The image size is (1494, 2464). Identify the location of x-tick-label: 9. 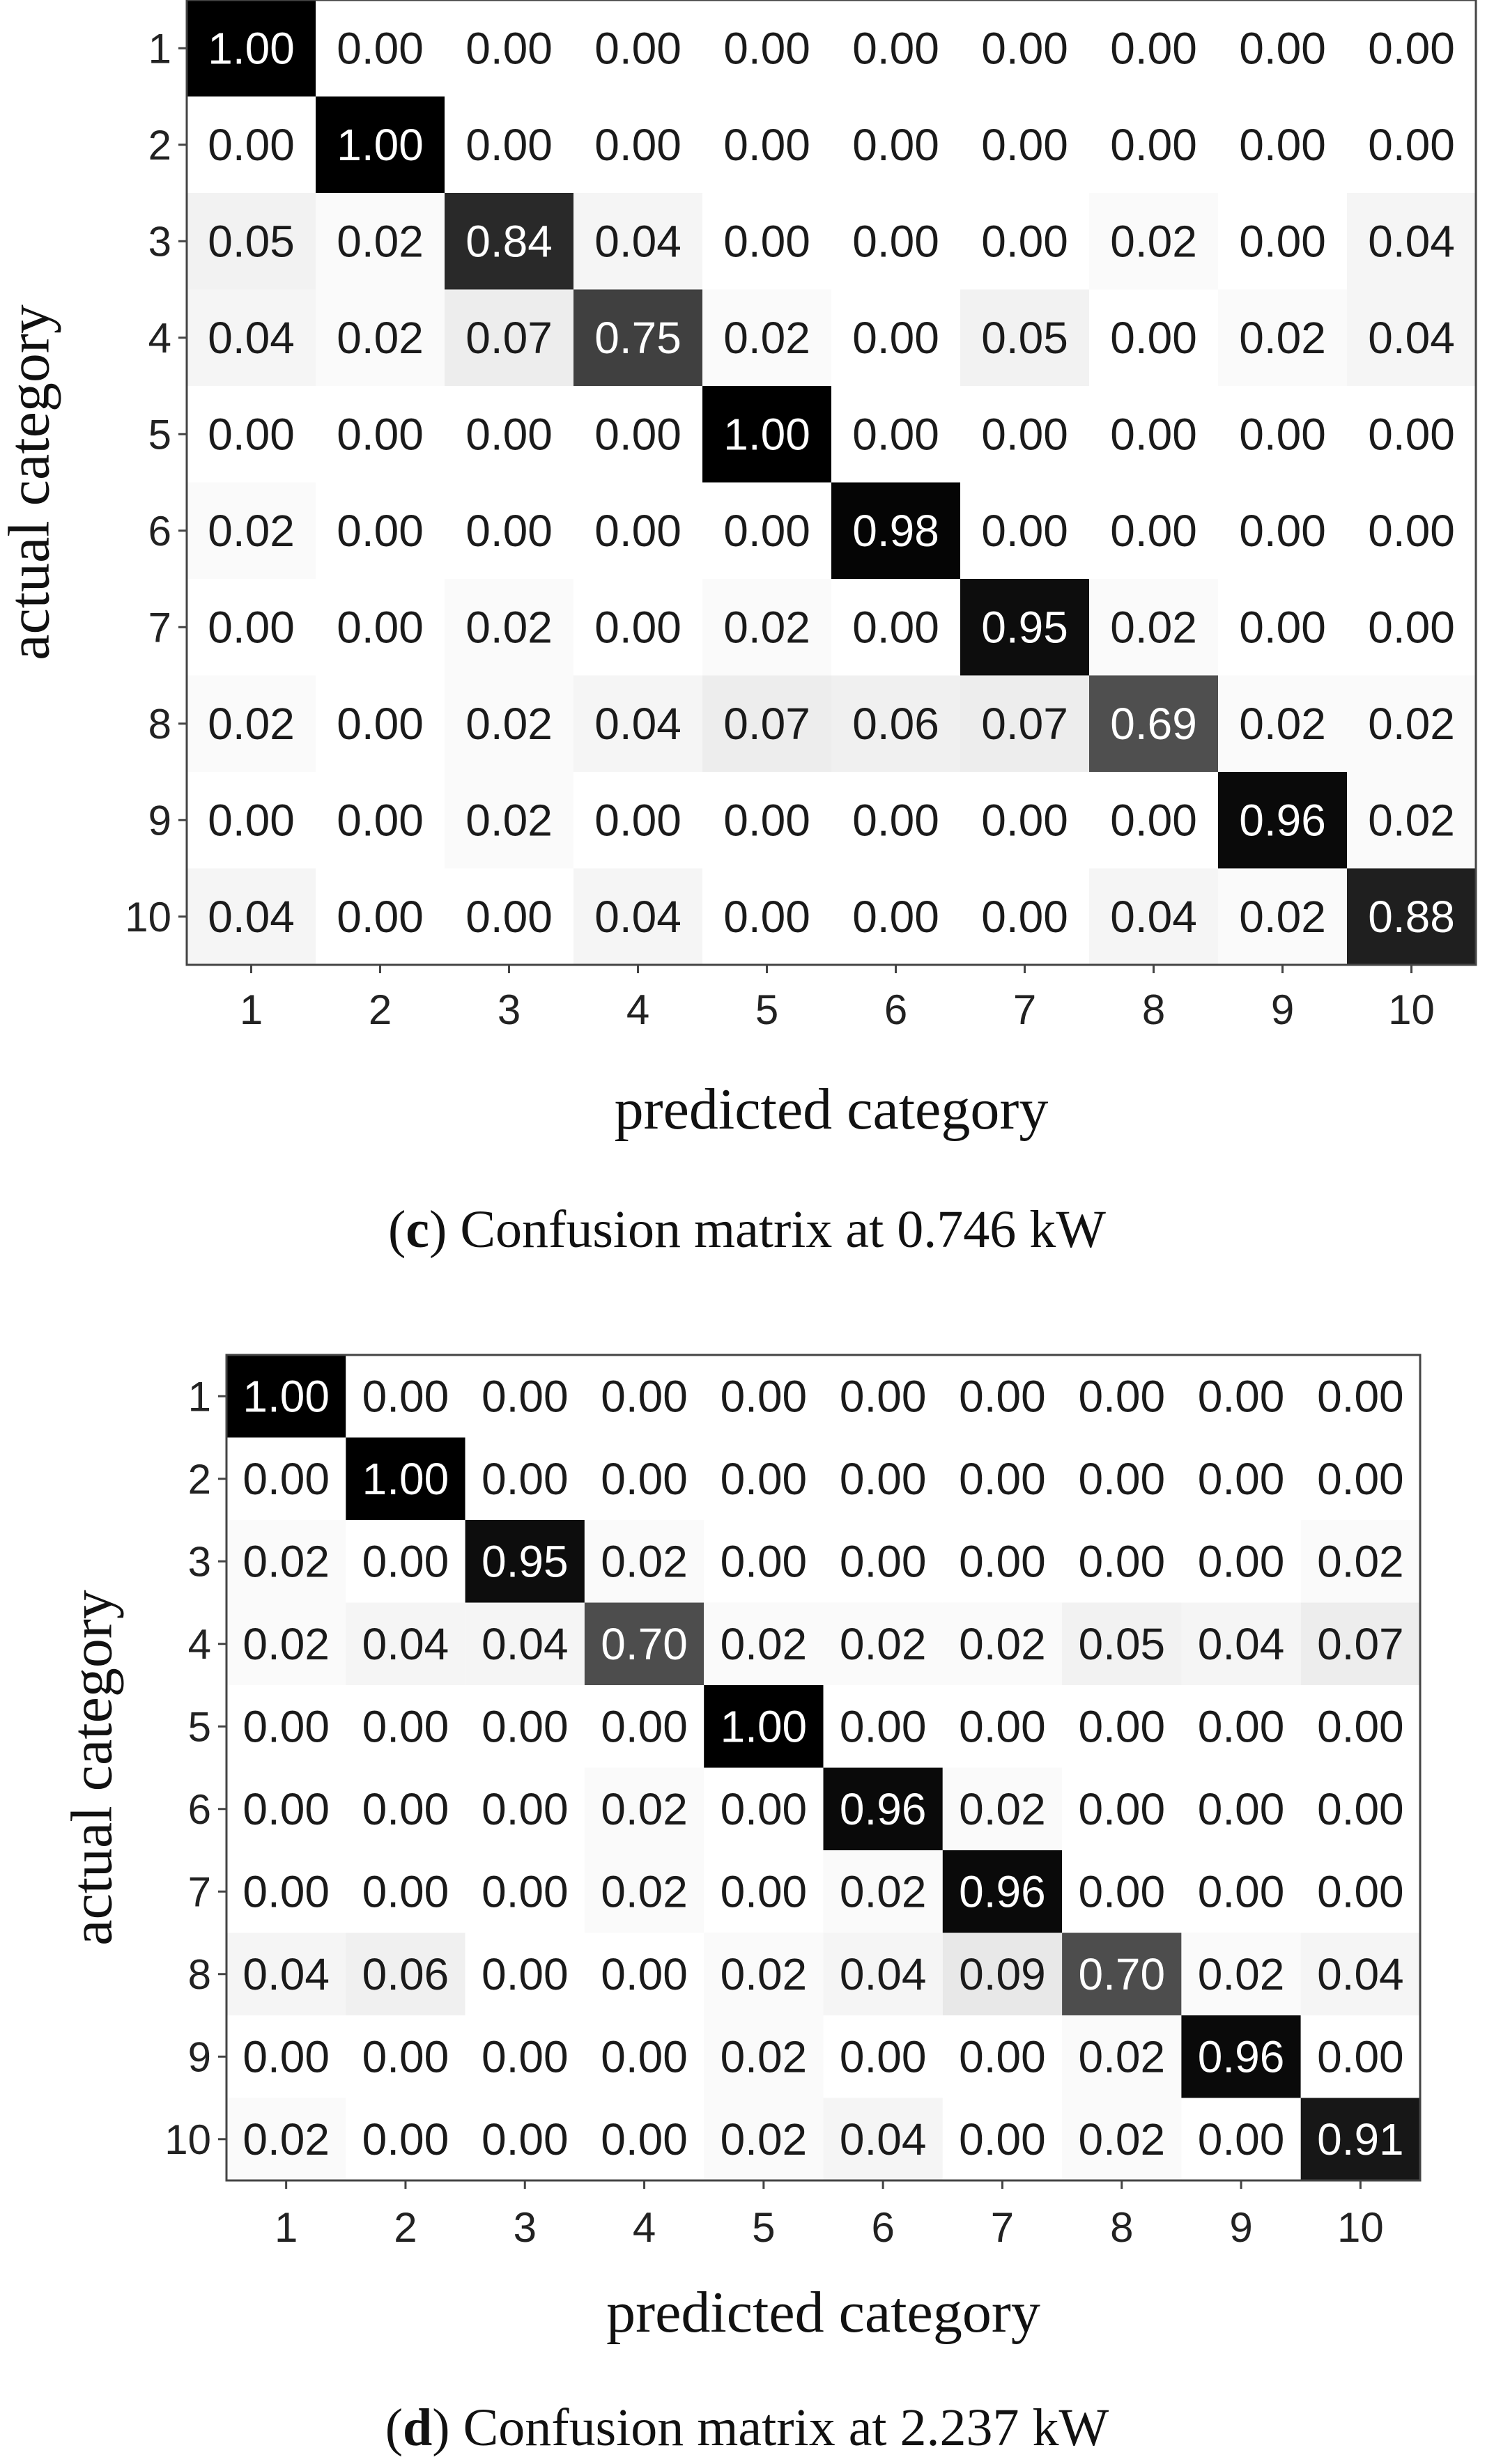
(1241, 2227).